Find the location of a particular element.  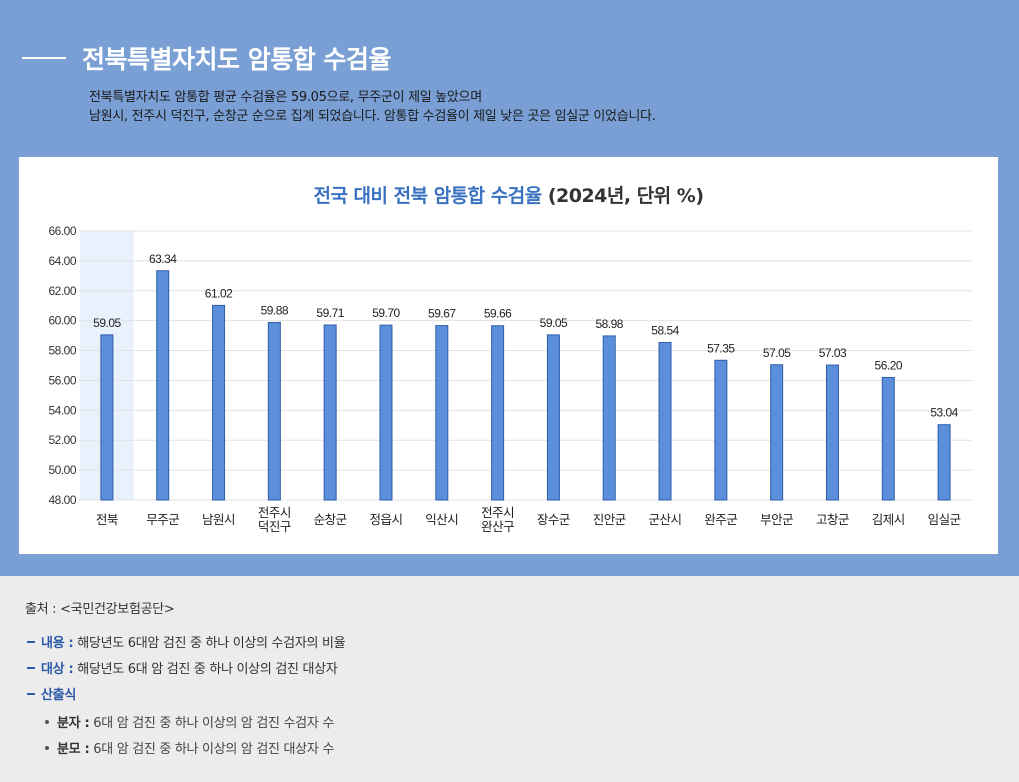

y-tick-label: 60.00 is located at coordinates (62, 321).